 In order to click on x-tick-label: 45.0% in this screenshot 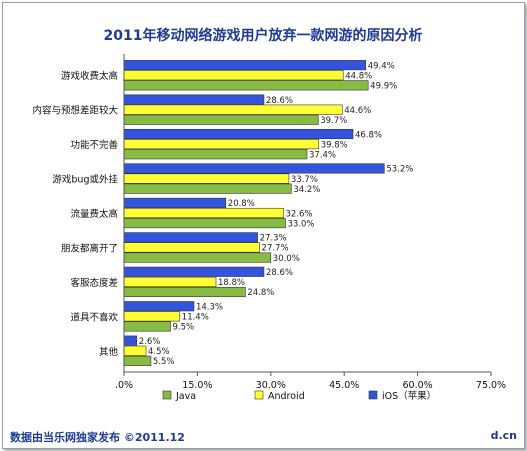, I will do `click(344, 385)`.